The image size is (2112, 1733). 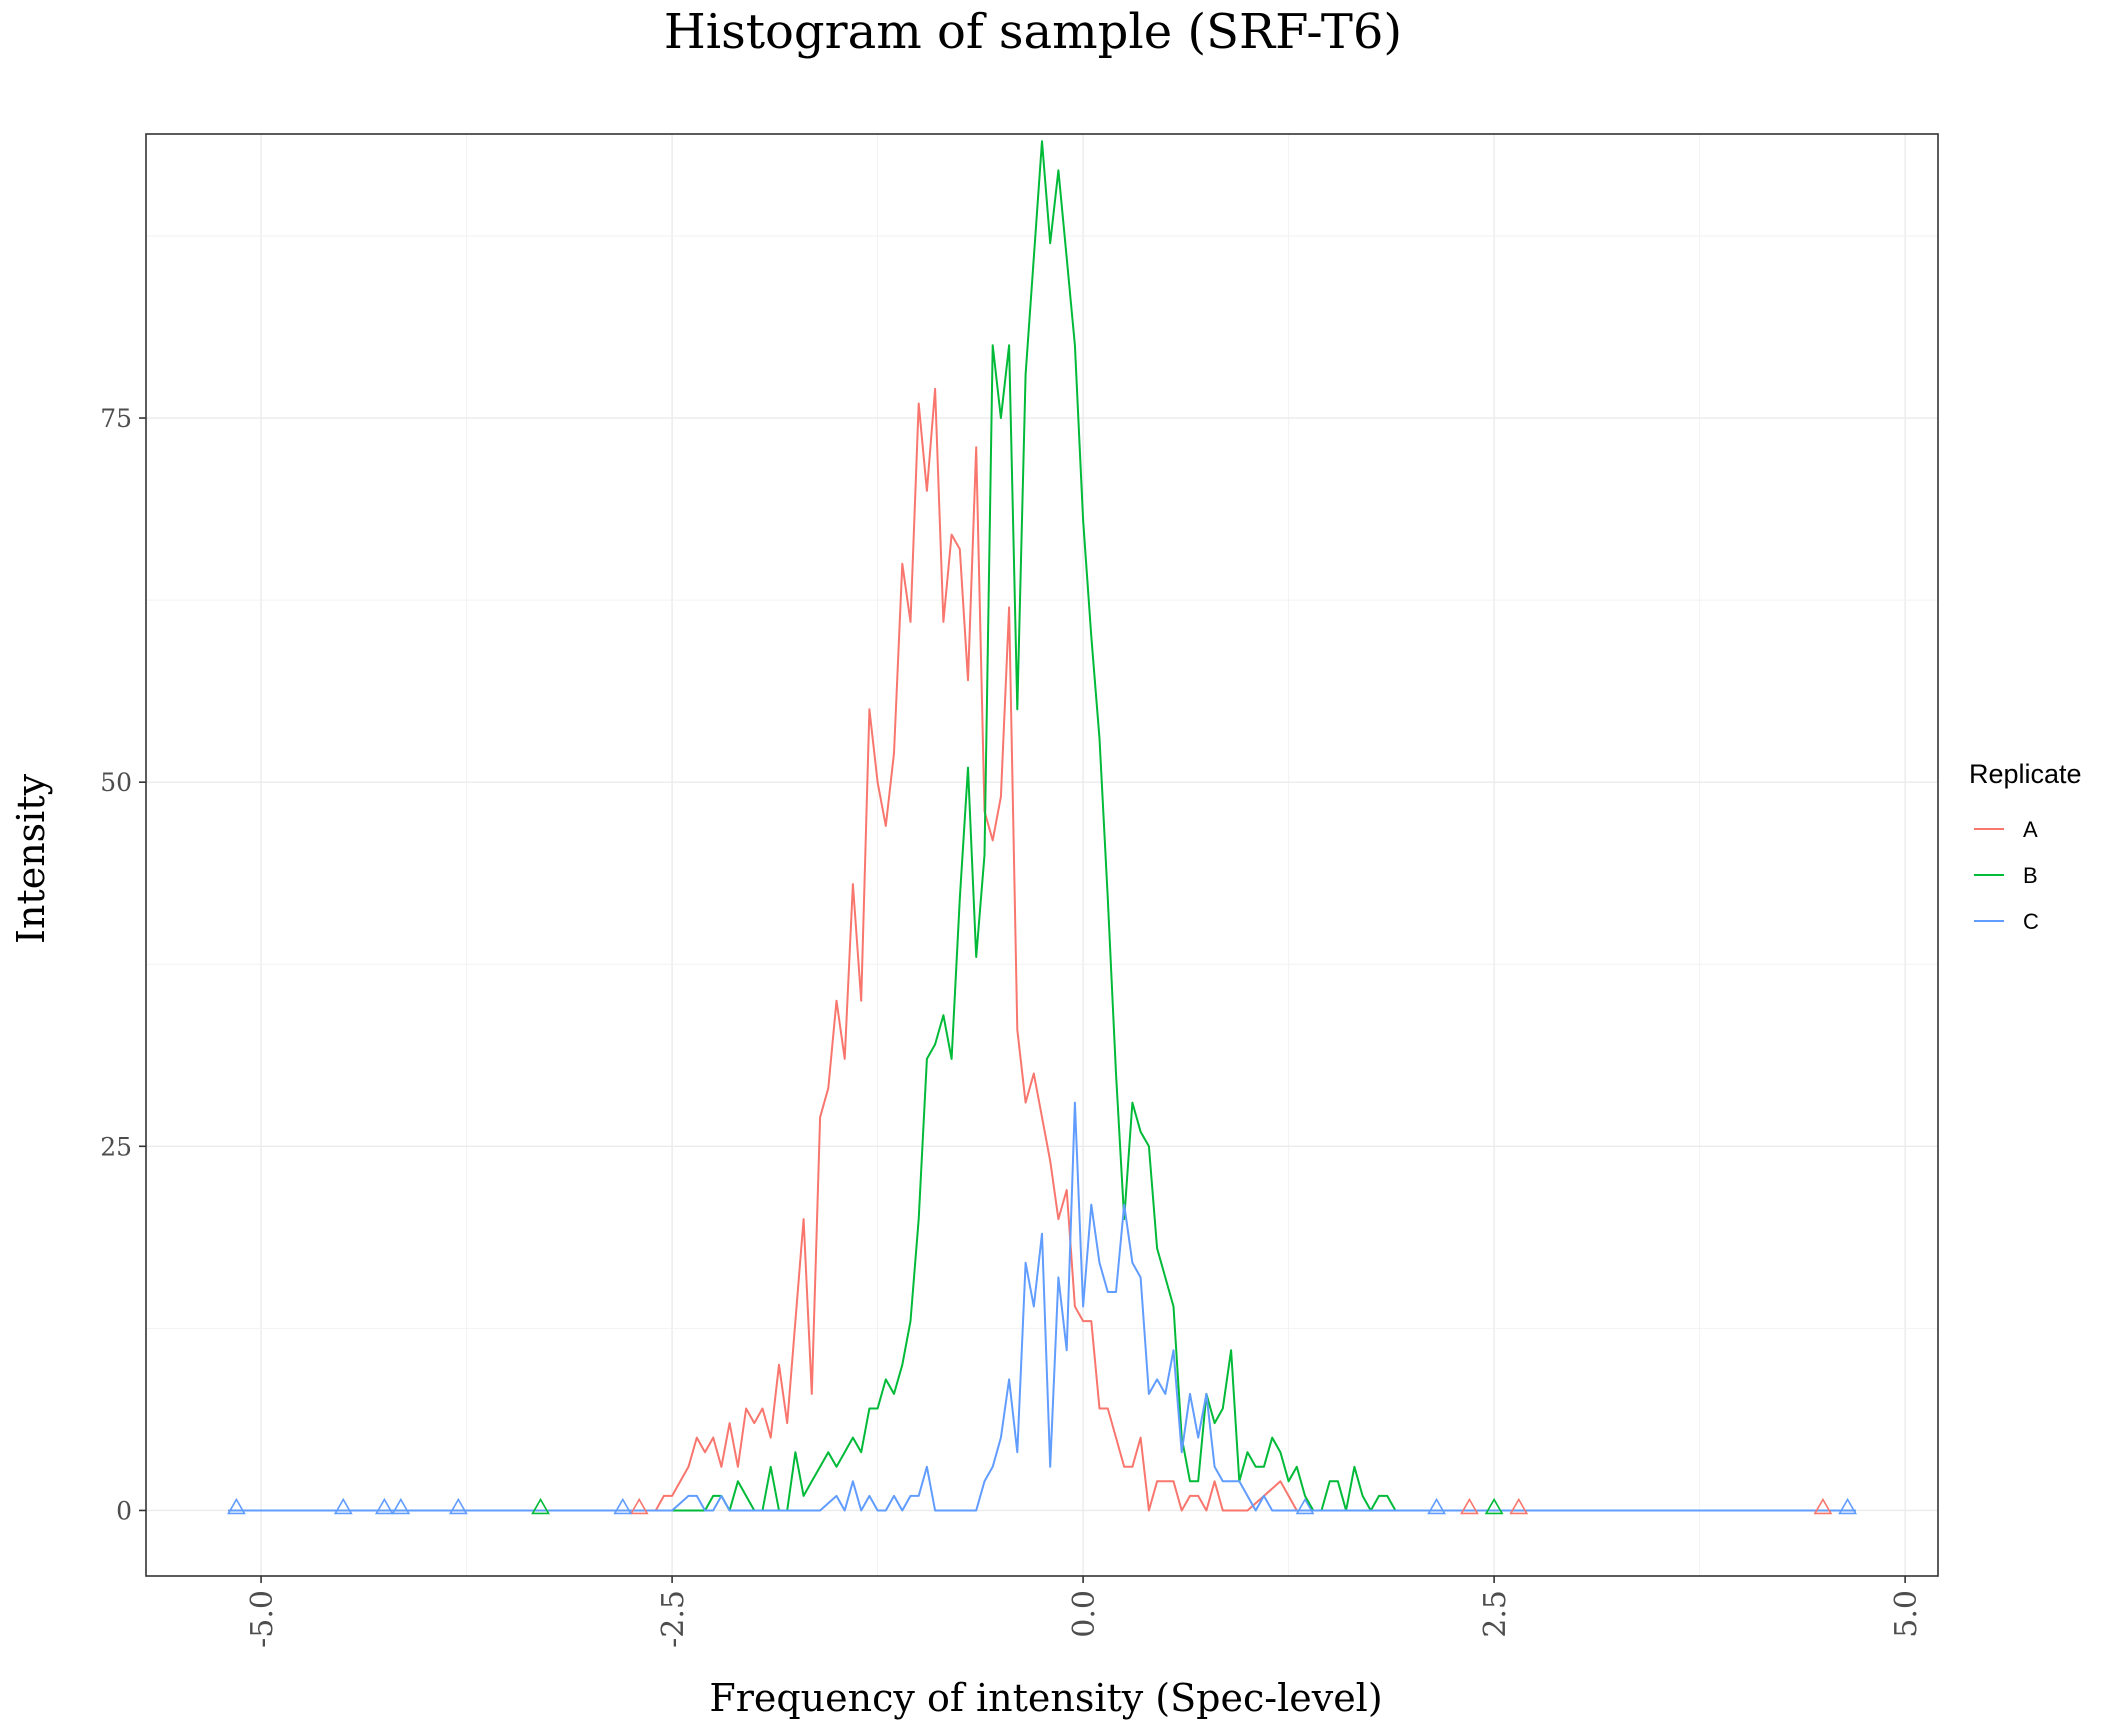 I want to click on legend-label-a: A, so click(x=2030, y=829).